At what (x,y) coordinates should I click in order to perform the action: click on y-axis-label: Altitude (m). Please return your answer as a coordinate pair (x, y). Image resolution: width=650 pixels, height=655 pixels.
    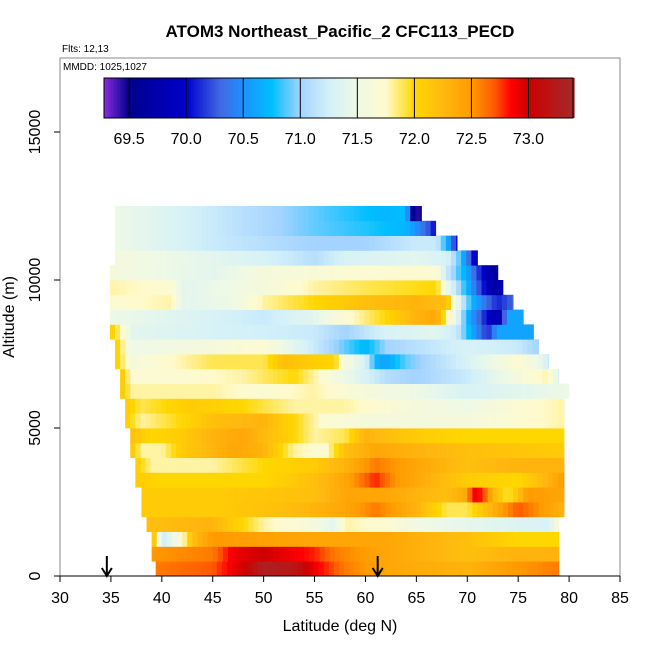
    Looking at the image, I should click on (9, 317).